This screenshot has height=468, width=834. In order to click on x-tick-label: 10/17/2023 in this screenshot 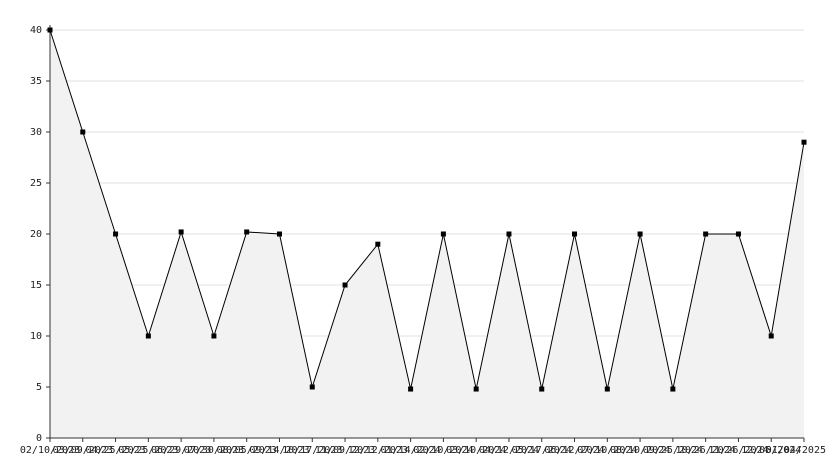, I will do `click(312, 450)`.